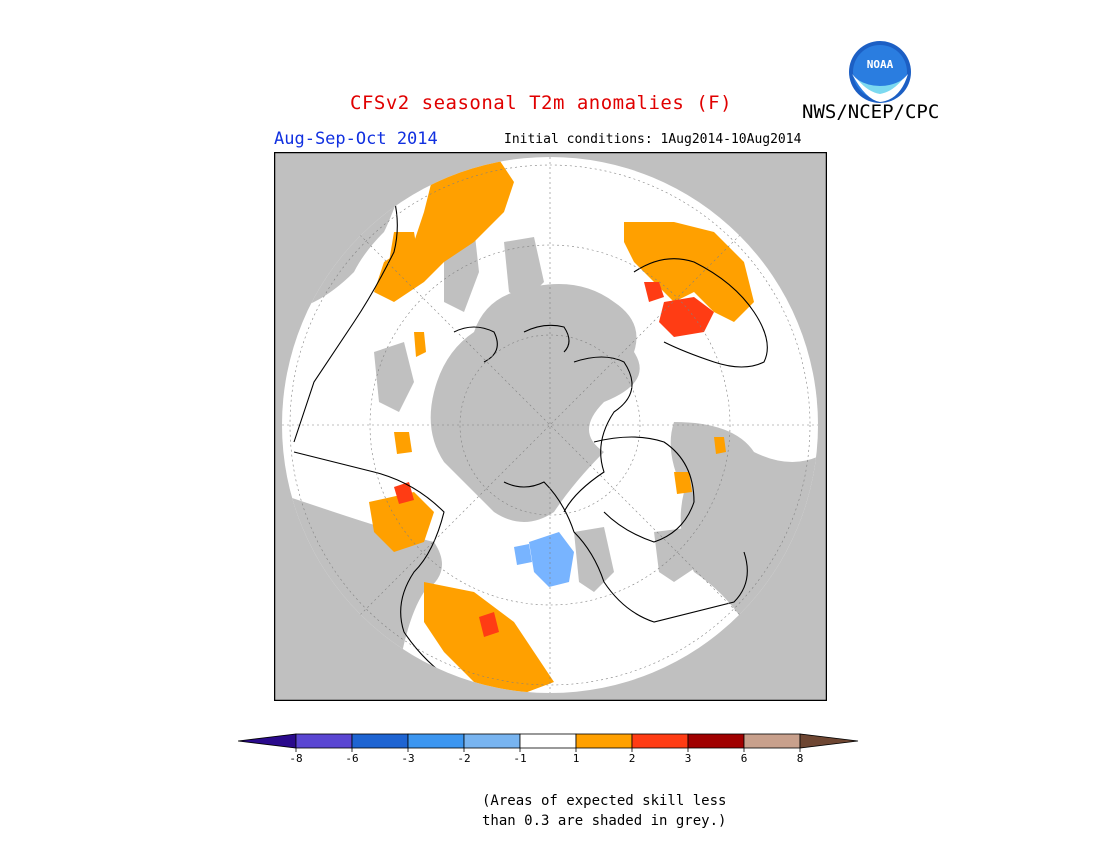 Image resolution: width=1100 pixels, height=850 pixels. Describe the element at coordinates (295, 758) in the screenshot. I see `legend-tick-label: -8` at that location.